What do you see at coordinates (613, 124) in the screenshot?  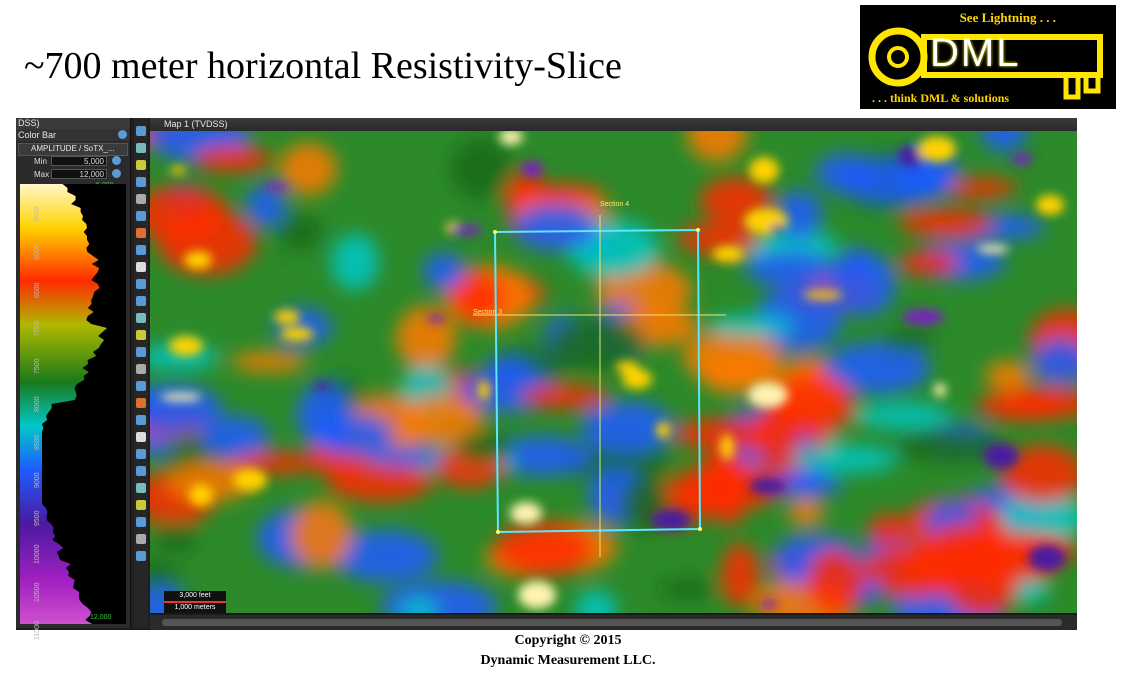 I see `map-titlebar: Map 1 (TVDSS)` at bounding box center [613, 124].